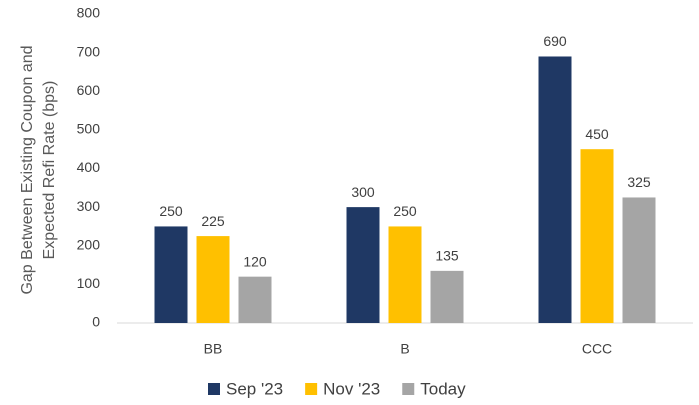  I want to click on x-tick-label: CCC, so click(597, 349).